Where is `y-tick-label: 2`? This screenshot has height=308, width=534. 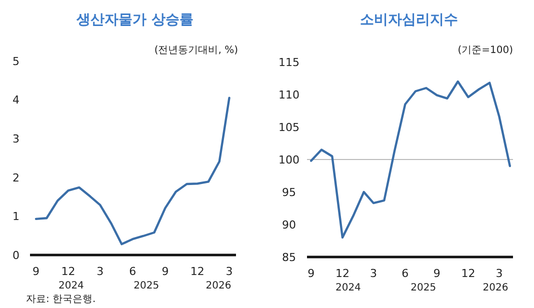
y-tick-label: 2 is located at coordinates (16, 177).